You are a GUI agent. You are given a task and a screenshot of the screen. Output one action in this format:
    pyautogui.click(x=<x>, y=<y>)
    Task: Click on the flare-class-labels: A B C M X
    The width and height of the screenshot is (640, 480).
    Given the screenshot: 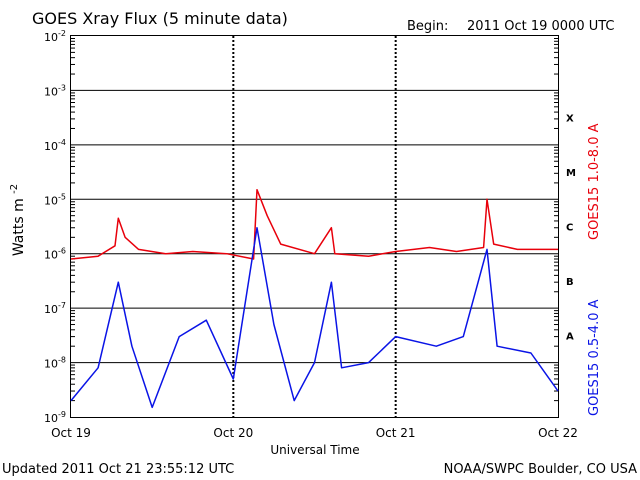 What is the action you would take?
    pyautogui.click(x=571, y=228)
    